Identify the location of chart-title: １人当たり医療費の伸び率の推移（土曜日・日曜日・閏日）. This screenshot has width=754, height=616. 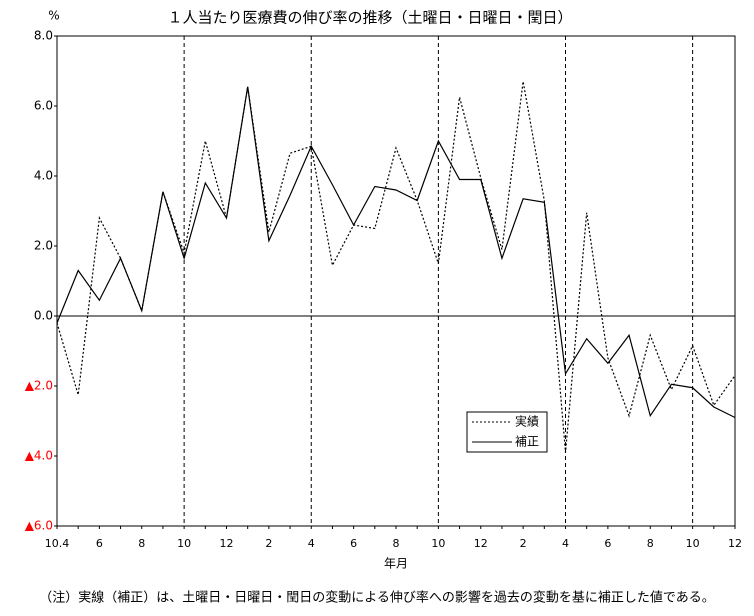
(369, 18).